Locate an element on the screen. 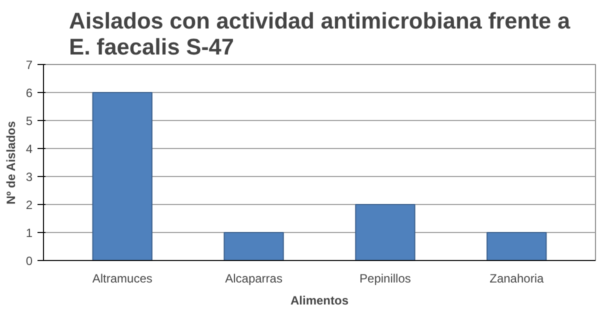  x-tick-label: Zanahoria is located at coordinates (517, 279).